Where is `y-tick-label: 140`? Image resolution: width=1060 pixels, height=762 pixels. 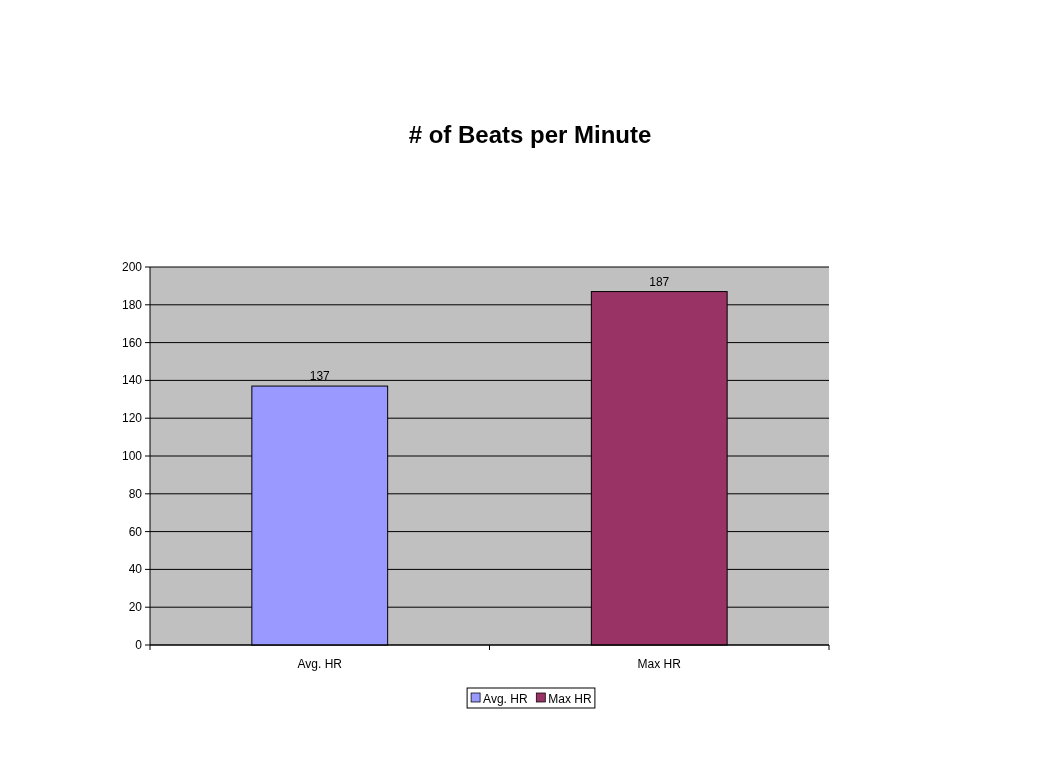
y-tick-label: 140 is located at coordinates (132, 380).